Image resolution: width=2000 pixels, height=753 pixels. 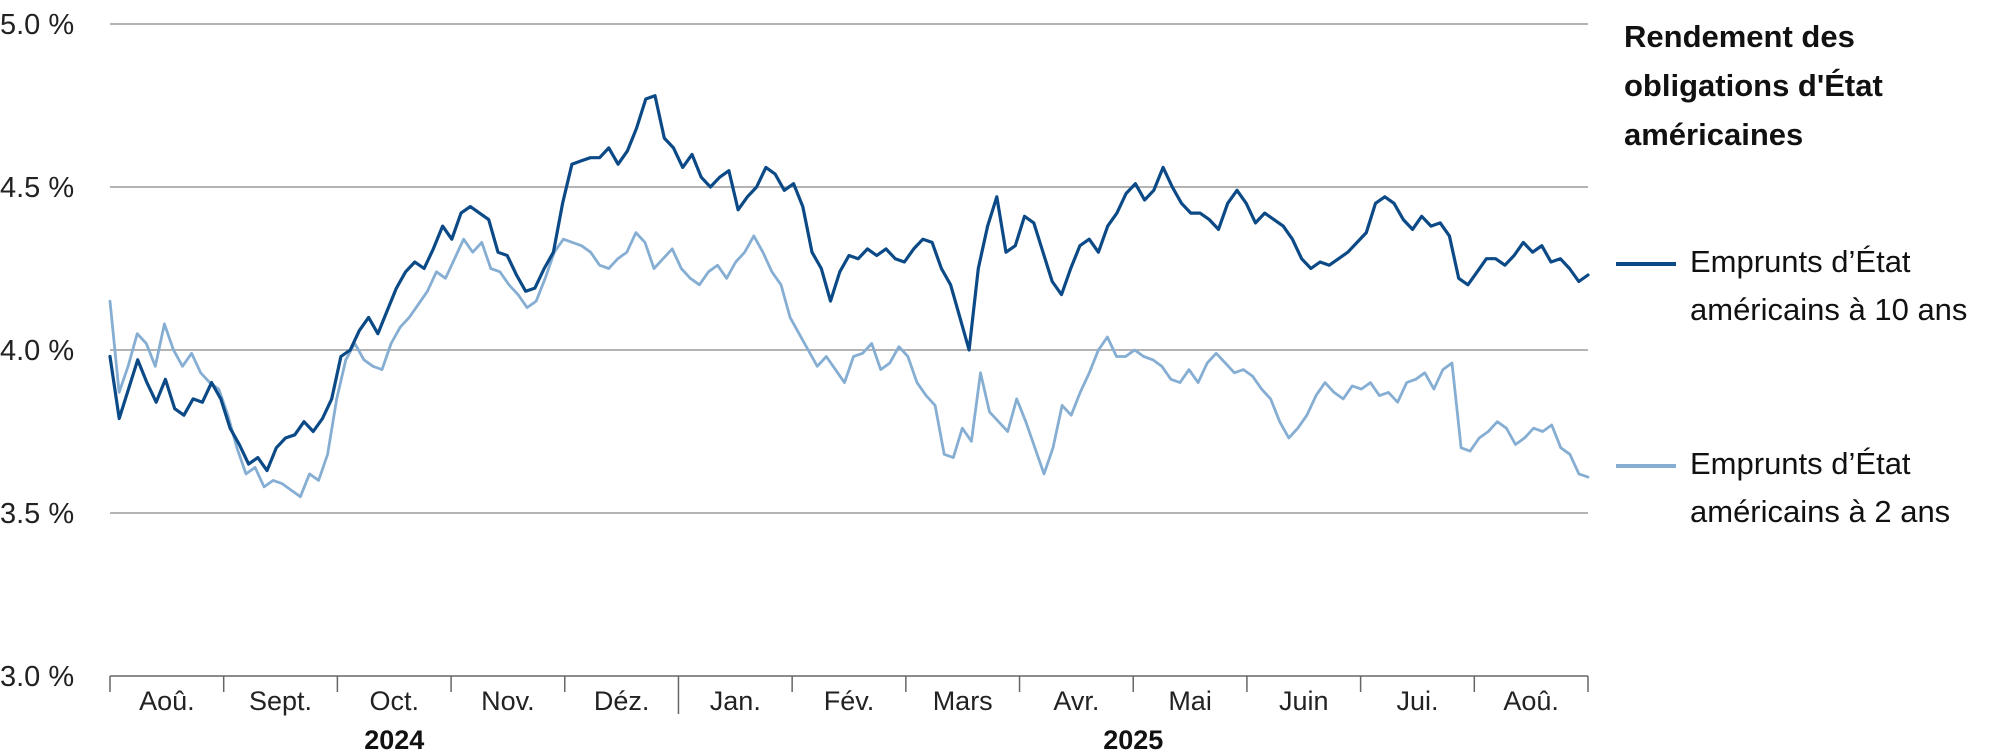 I want to click on x-tick-label: Mai, so click(x=1190, y=701).